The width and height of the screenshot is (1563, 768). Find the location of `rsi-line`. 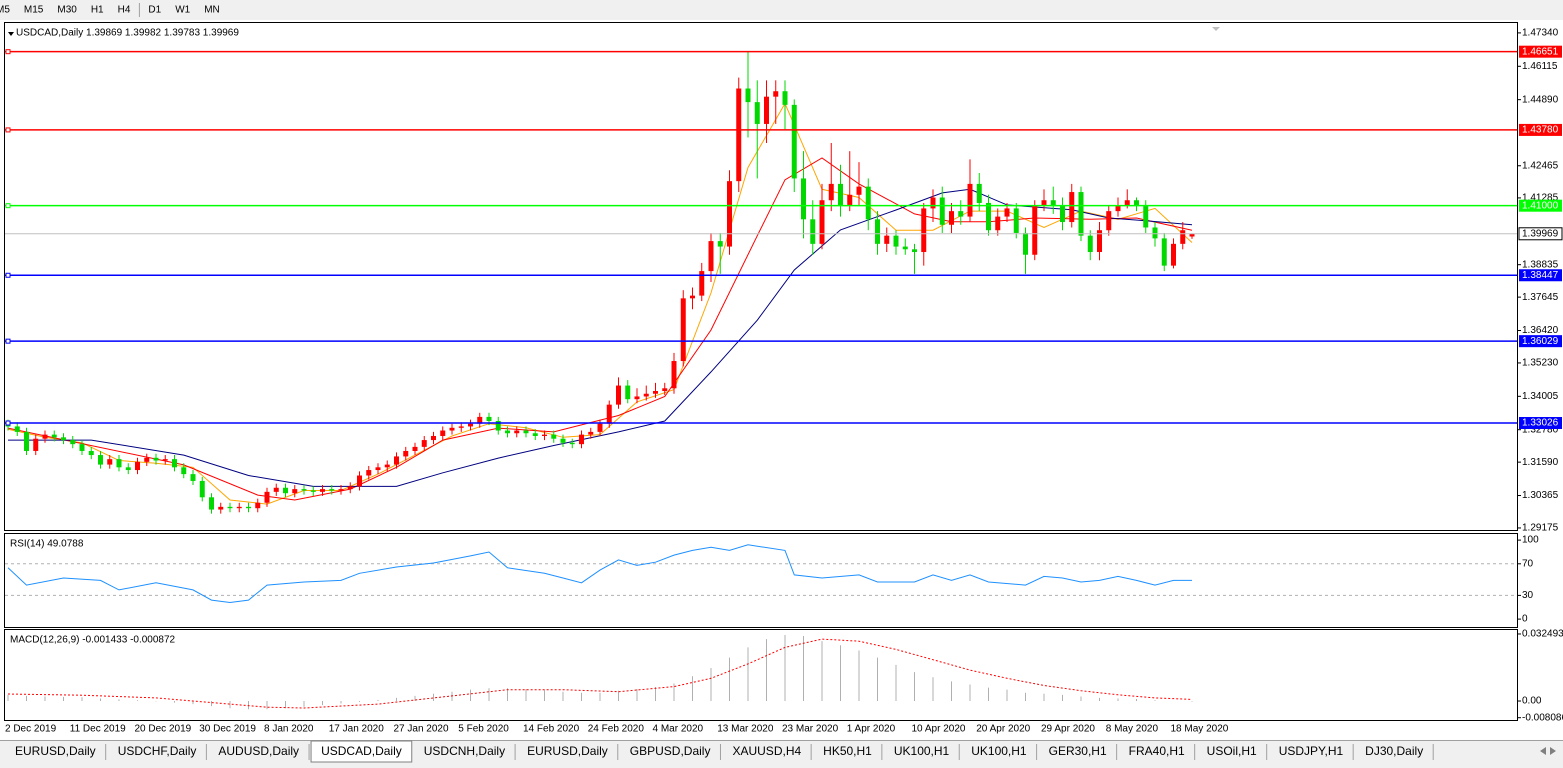

rsi-line is located at coordinates (599, 574).